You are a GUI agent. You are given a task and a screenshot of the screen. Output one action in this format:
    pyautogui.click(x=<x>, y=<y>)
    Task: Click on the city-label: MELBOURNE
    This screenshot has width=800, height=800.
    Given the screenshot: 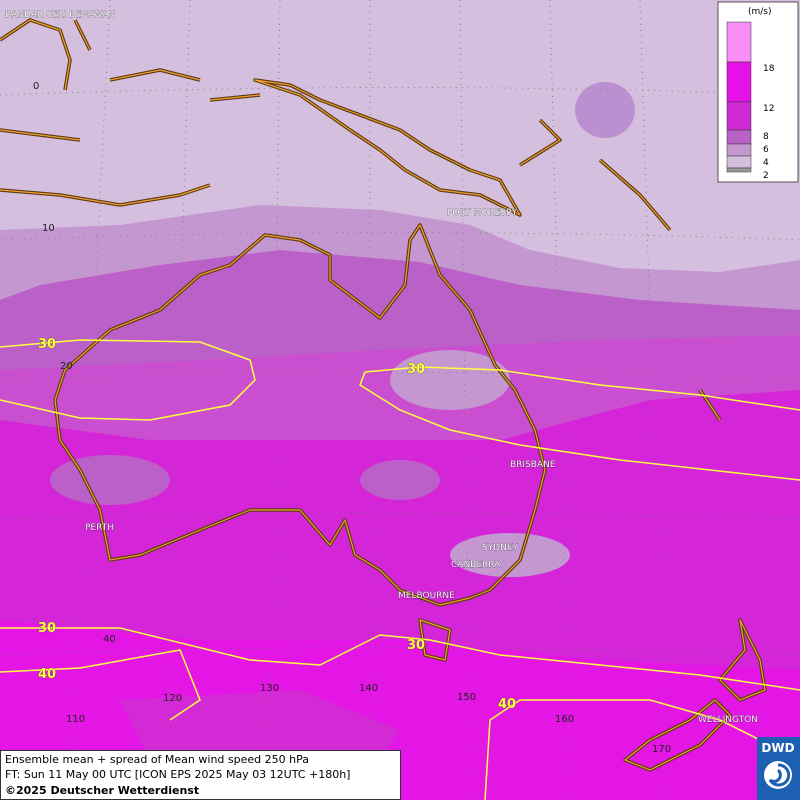 What is the action you would take?
    pyautogui.click(x=426, y=596)
    